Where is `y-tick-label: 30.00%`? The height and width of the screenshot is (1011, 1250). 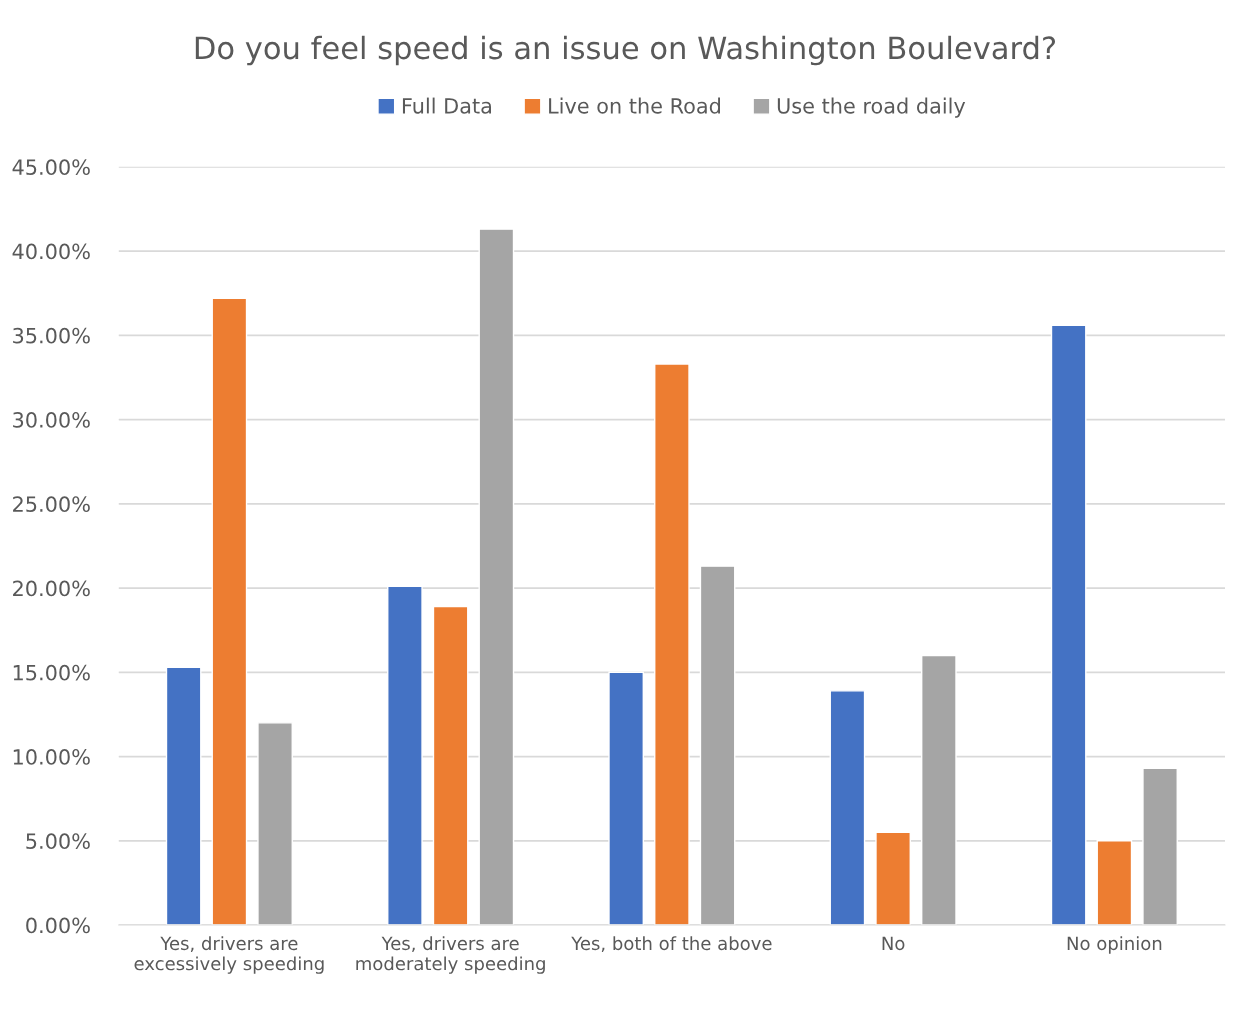 y-tick-label: 30.00% is located at coordinates (51, 420).